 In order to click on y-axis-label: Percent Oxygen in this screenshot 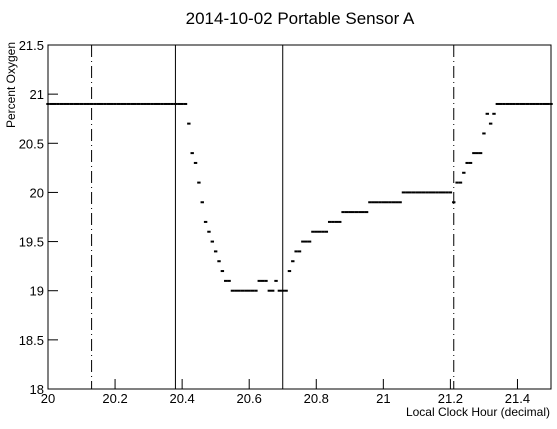, I will do `click(11, 85)`.